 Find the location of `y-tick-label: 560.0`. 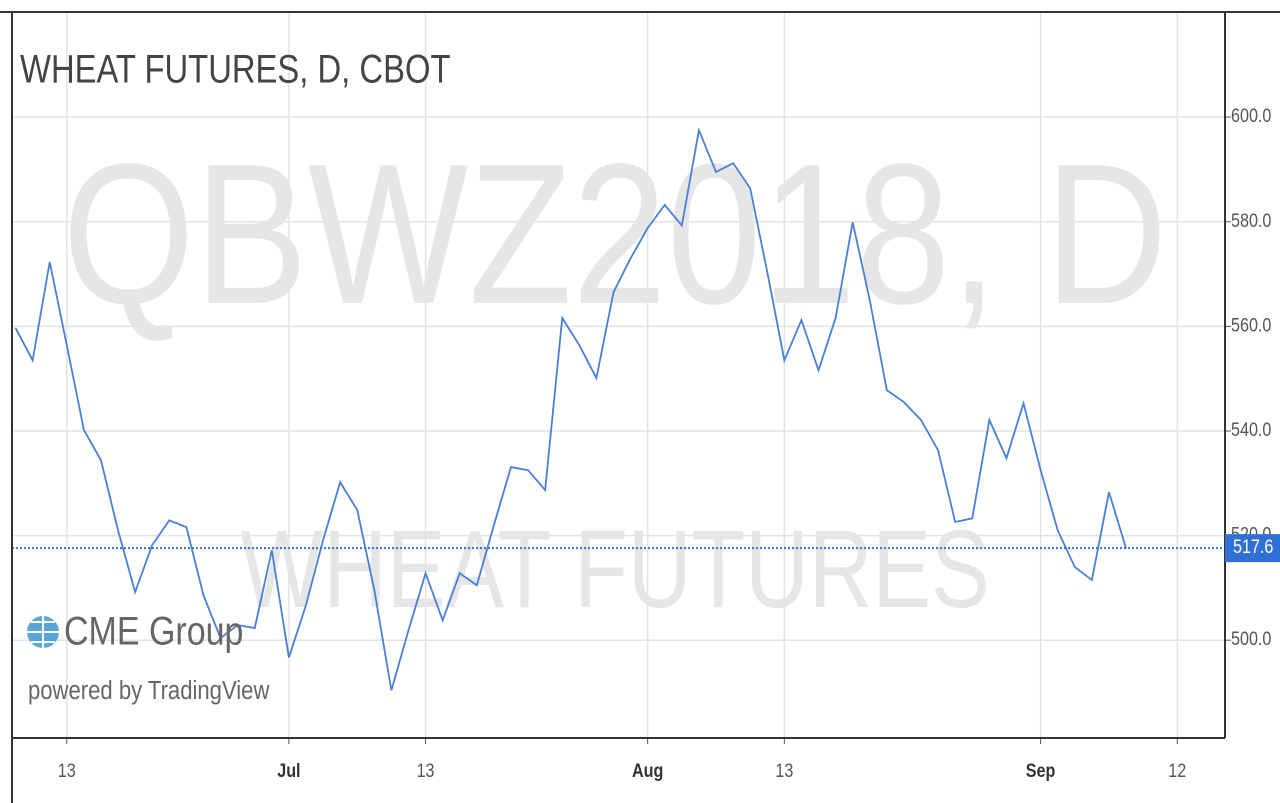

y-tick-label: 560.0 is located at coordinates (1251, 325).